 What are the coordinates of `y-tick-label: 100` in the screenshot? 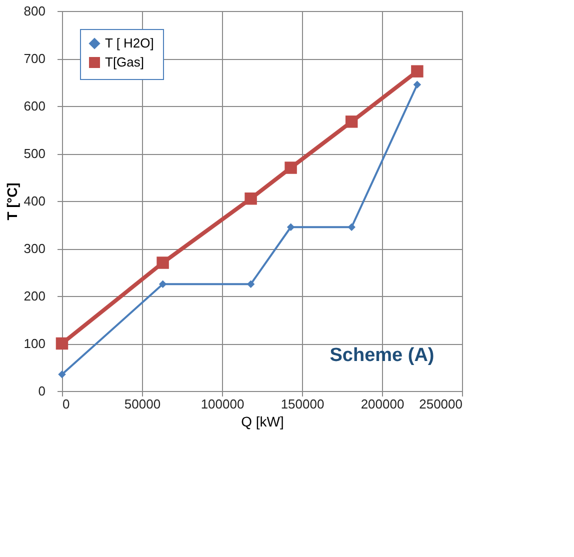 It's located at (35, 343).